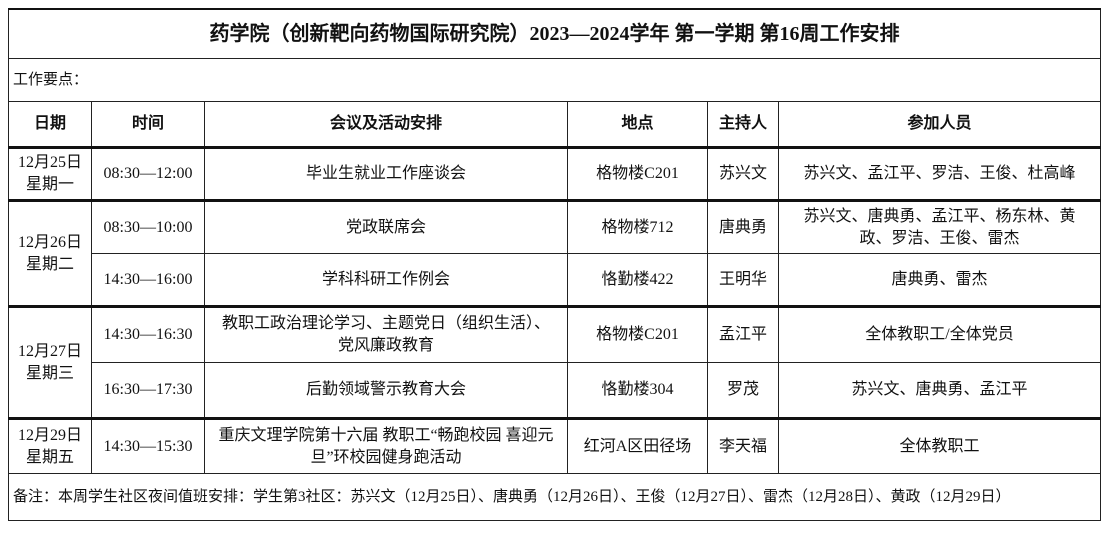 This screenshot has height=534, width=1104. I want to click on date-cell: 12月26日 星期二, so click(50, 254).